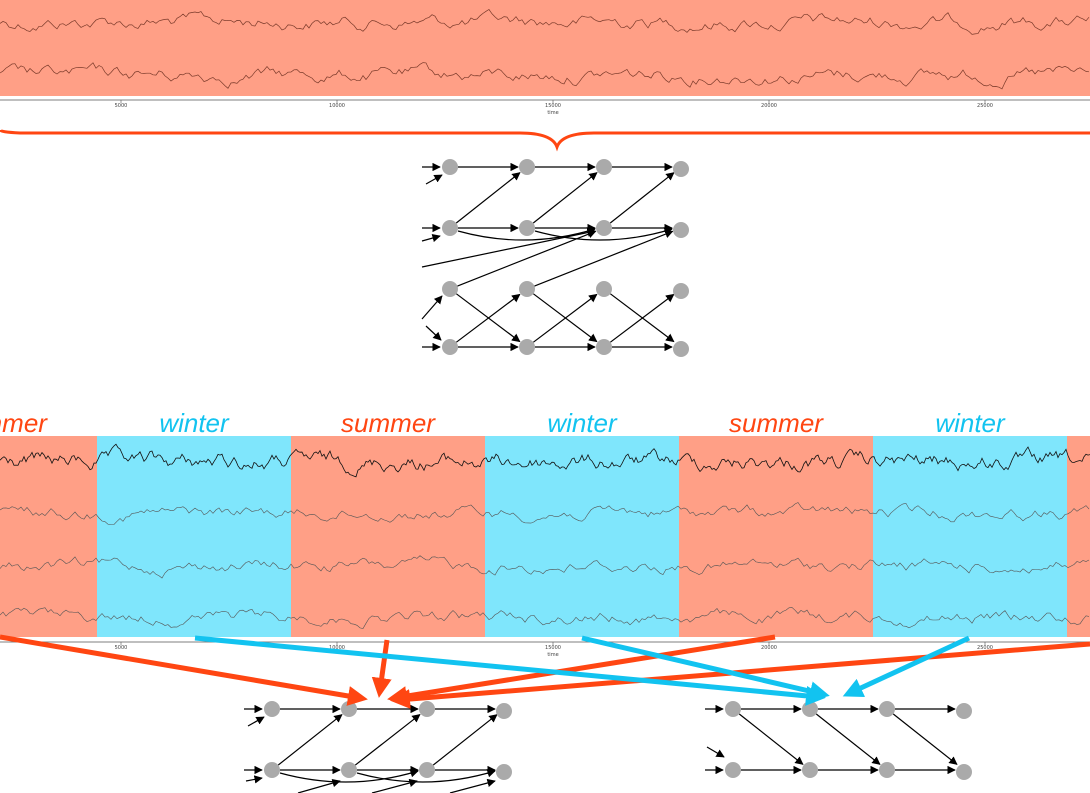 The width and height of the screenshot is (1090, 793). What do you see at coordinates (769, 106) in the screenshot?
I see `top-tick-label: 20000` at bounding box center [769, 106].